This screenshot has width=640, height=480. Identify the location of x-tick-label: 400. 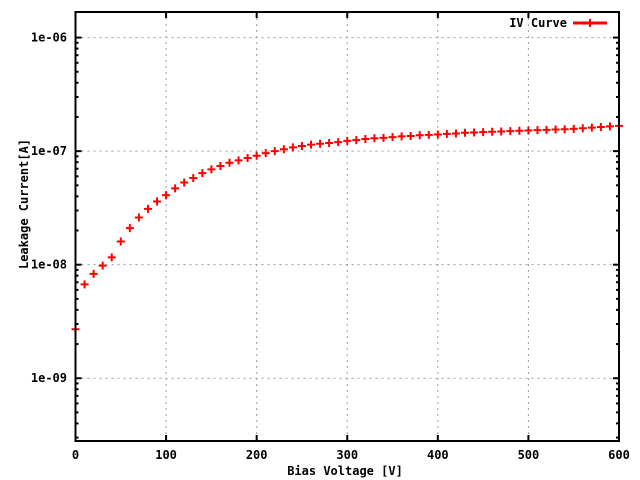
(438, 455).